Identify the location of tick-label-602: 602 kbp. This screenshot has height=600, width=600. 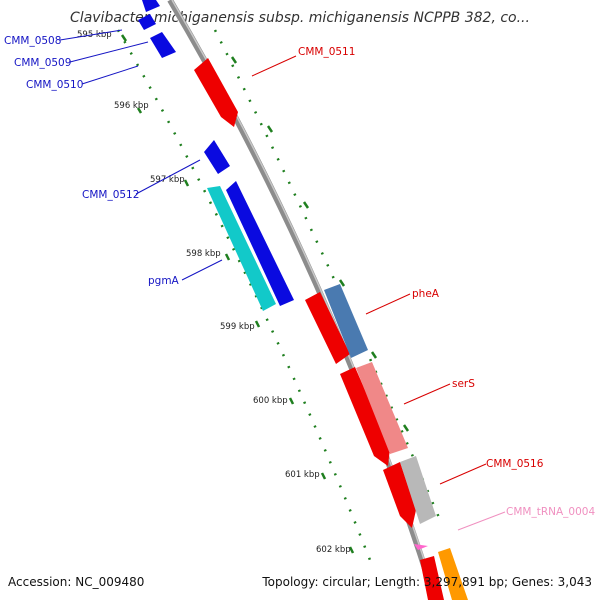
(333, 550).